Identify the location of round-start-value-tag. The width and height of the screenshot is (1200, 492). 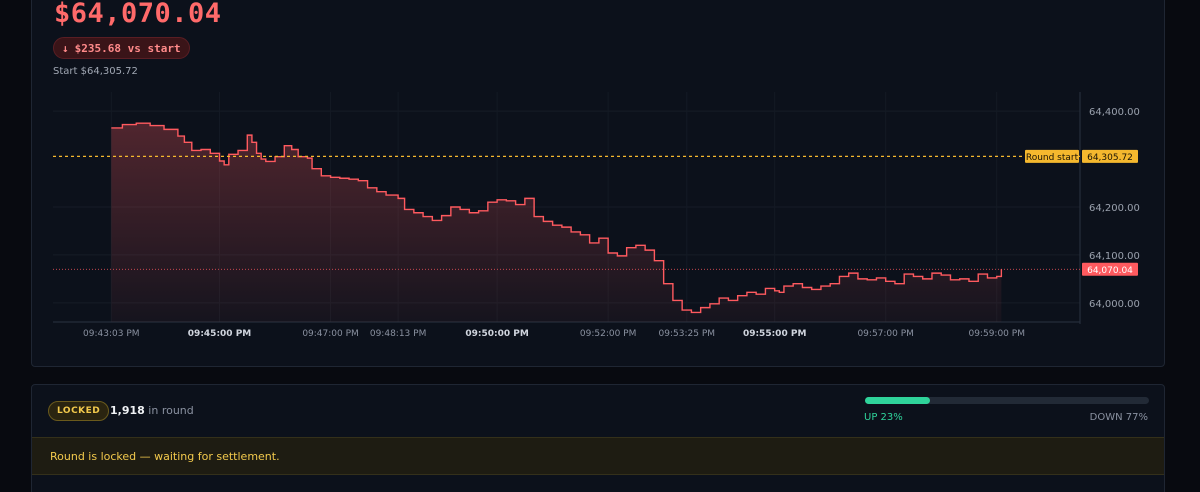
(1110, 156).